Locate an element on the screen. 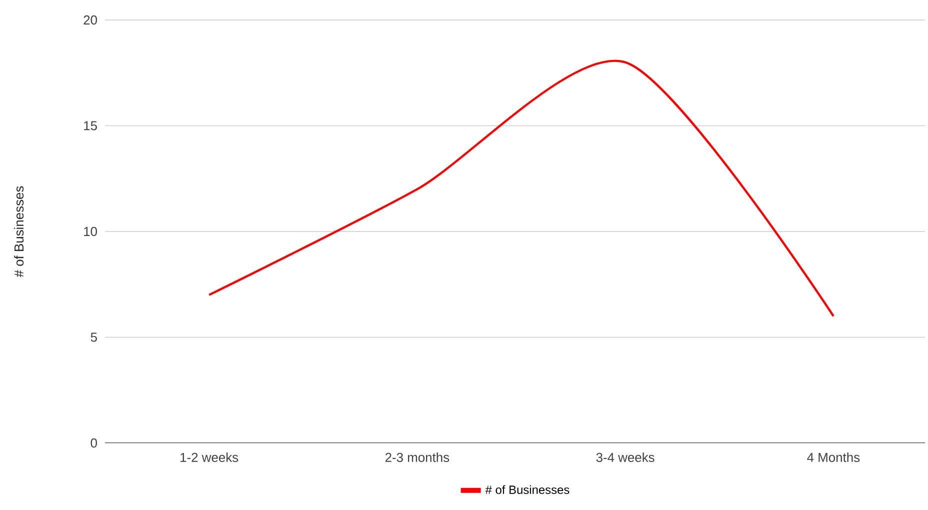 The image size is (928, 510). y-axis-title: # of Businesses is located at coordinates (19, 232).